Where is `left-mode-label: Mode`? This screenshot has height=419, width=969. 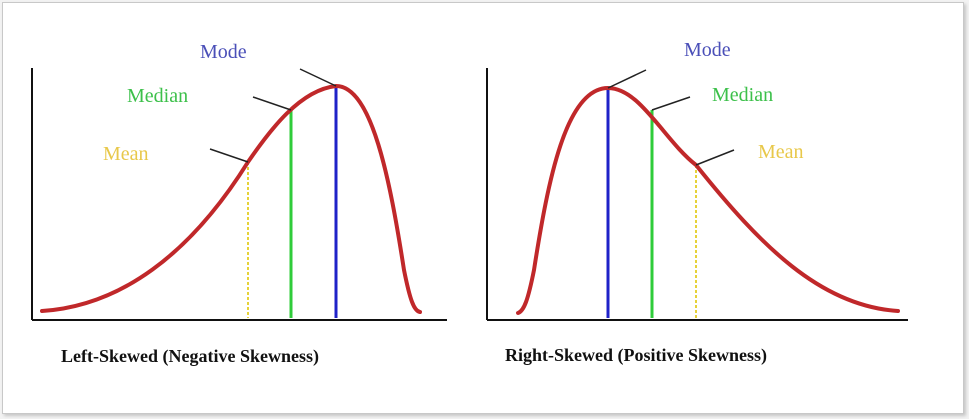 left-mode-label: Mode is located at coordinates (223, 52).